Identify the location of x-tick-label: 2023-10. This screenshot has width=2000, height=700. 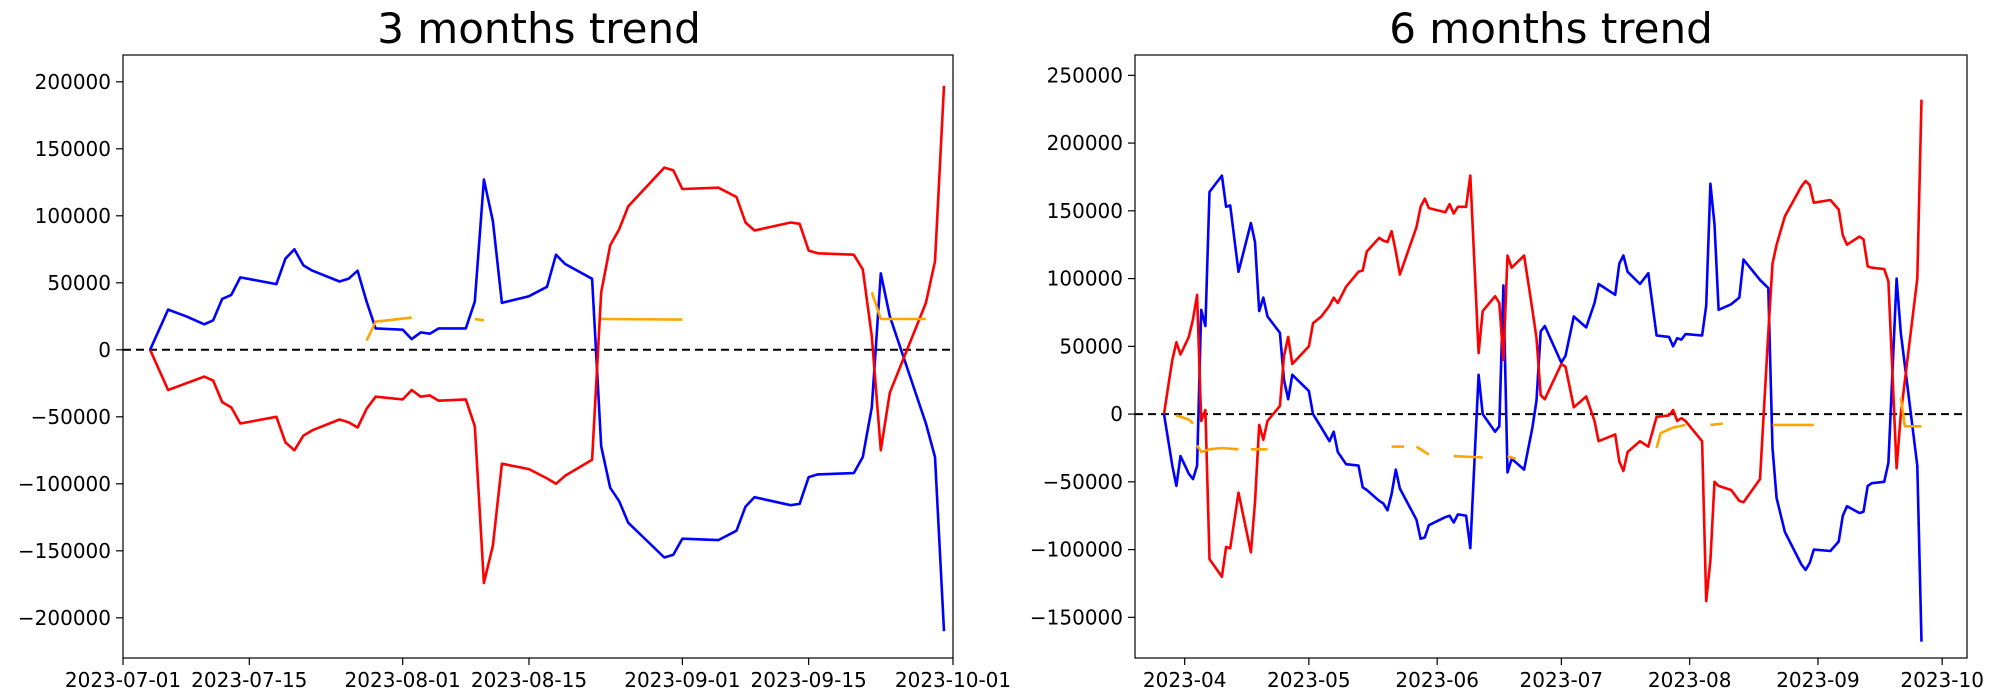
(1942, 680).